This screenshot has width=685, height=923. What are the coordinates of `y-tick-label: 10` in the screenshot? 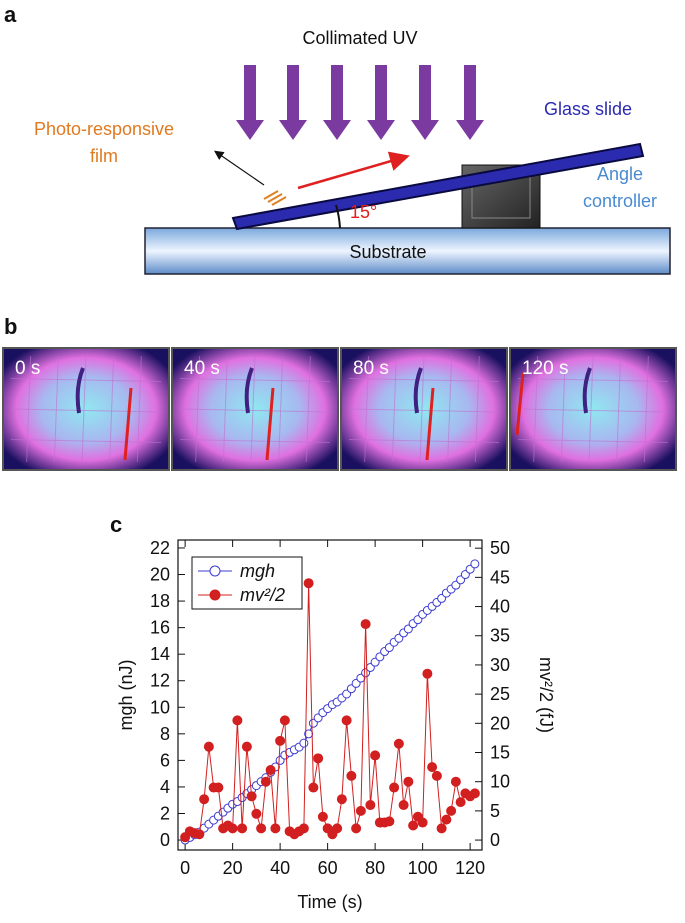 It's located at (160, 707).